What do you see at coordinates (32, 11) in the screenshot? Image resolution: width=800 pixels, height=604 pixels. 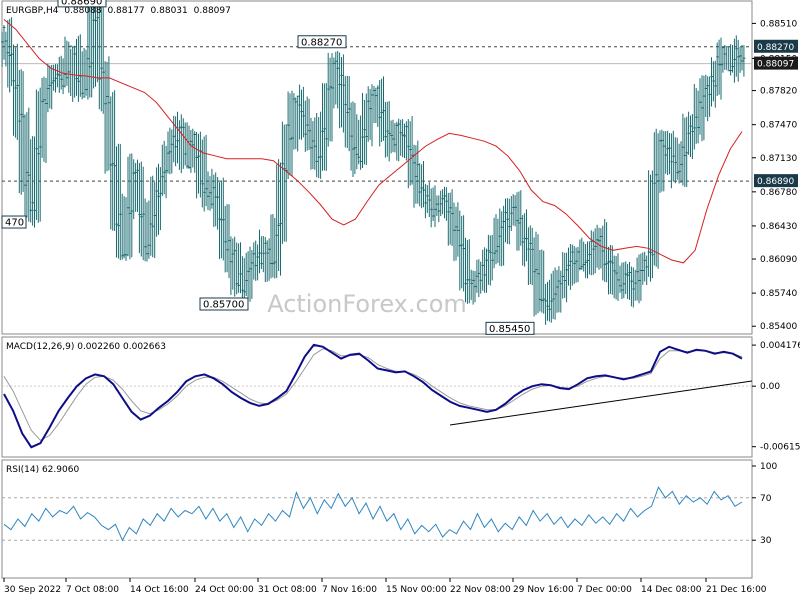 I see `symbol-label: EURGBP,H4` at bounding box center [32, 11].